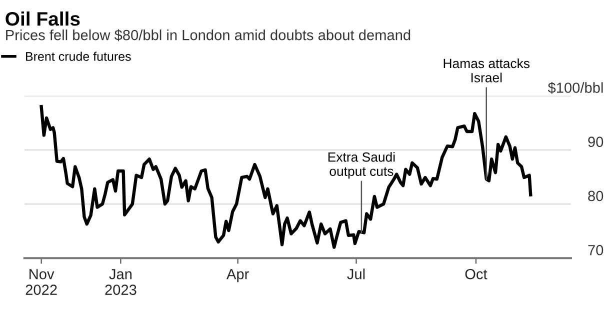 The height and width of the screenshot is (328, 610). I want to click on annotation: Hamas attacks Israel, so click(487, 70).